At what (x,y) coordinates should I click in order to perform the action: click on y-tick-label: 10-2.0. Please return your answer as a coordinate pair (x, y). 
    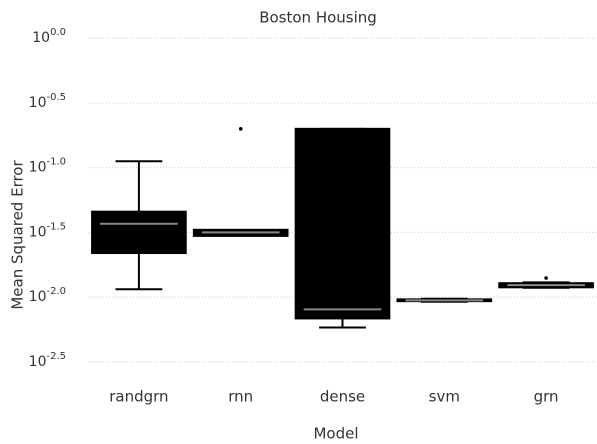
    Looking at the image, I should click on (47, 295).